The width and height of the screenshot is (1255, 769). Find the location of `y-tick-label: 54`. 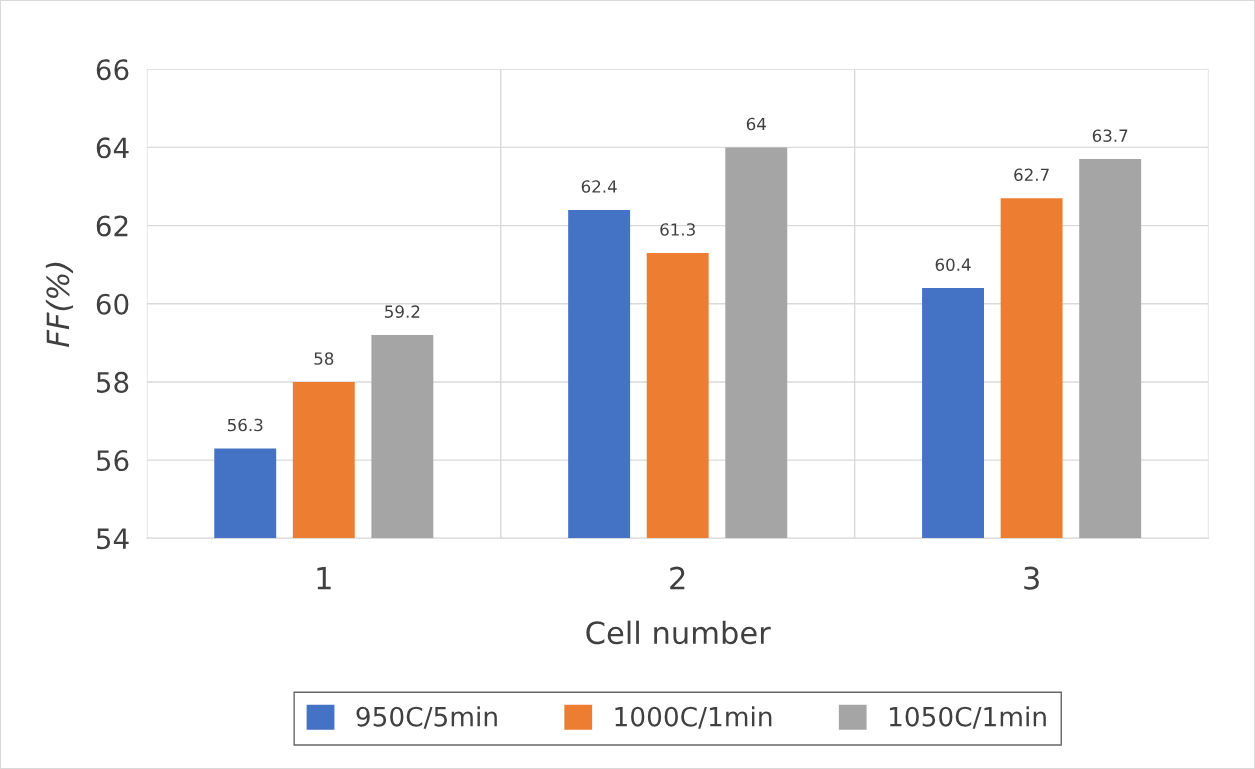

y-tick-label: 54 is located at coordinates (112, 539).